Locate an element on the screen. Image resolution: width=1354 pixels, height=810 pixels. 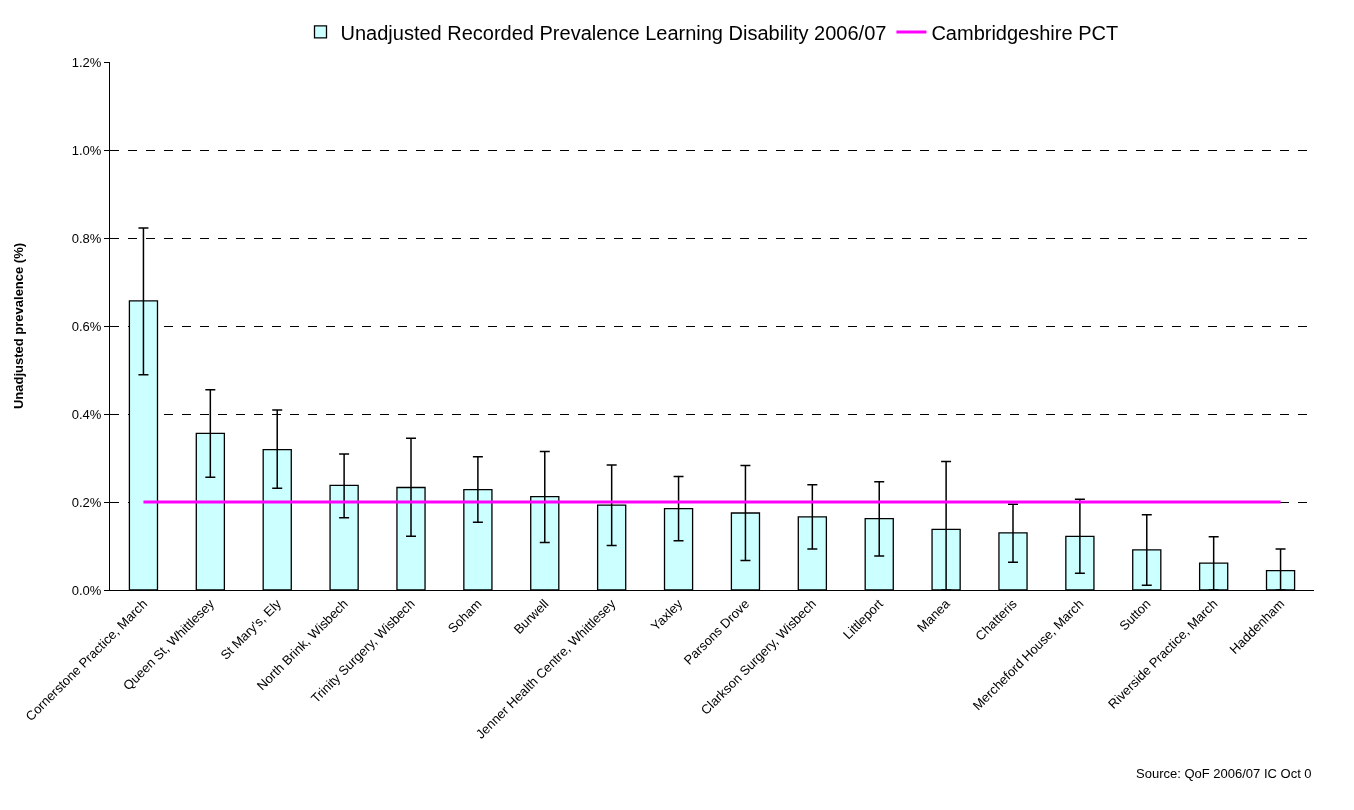
y-tick-label: 1.2% is located at coordinates (86, 62).